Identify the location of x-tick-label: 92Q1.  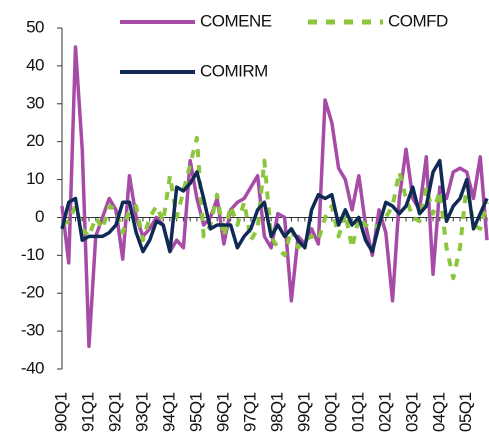
(114, 412).